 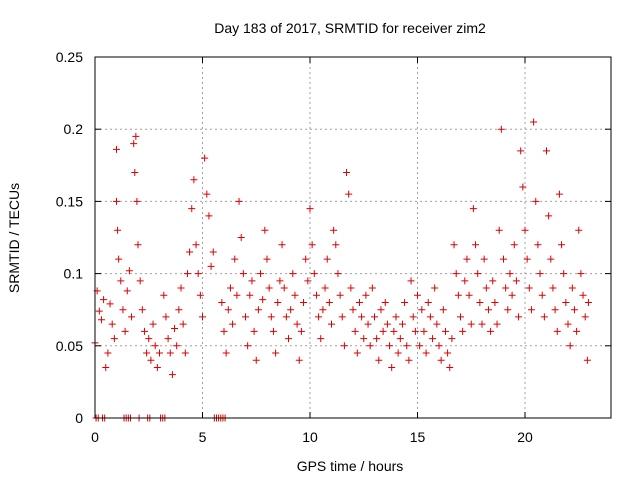 What do you see at coordinates (418, 437) in the screenshot?
I see `x-tick-label: 15` at bounding box center [418, 437].